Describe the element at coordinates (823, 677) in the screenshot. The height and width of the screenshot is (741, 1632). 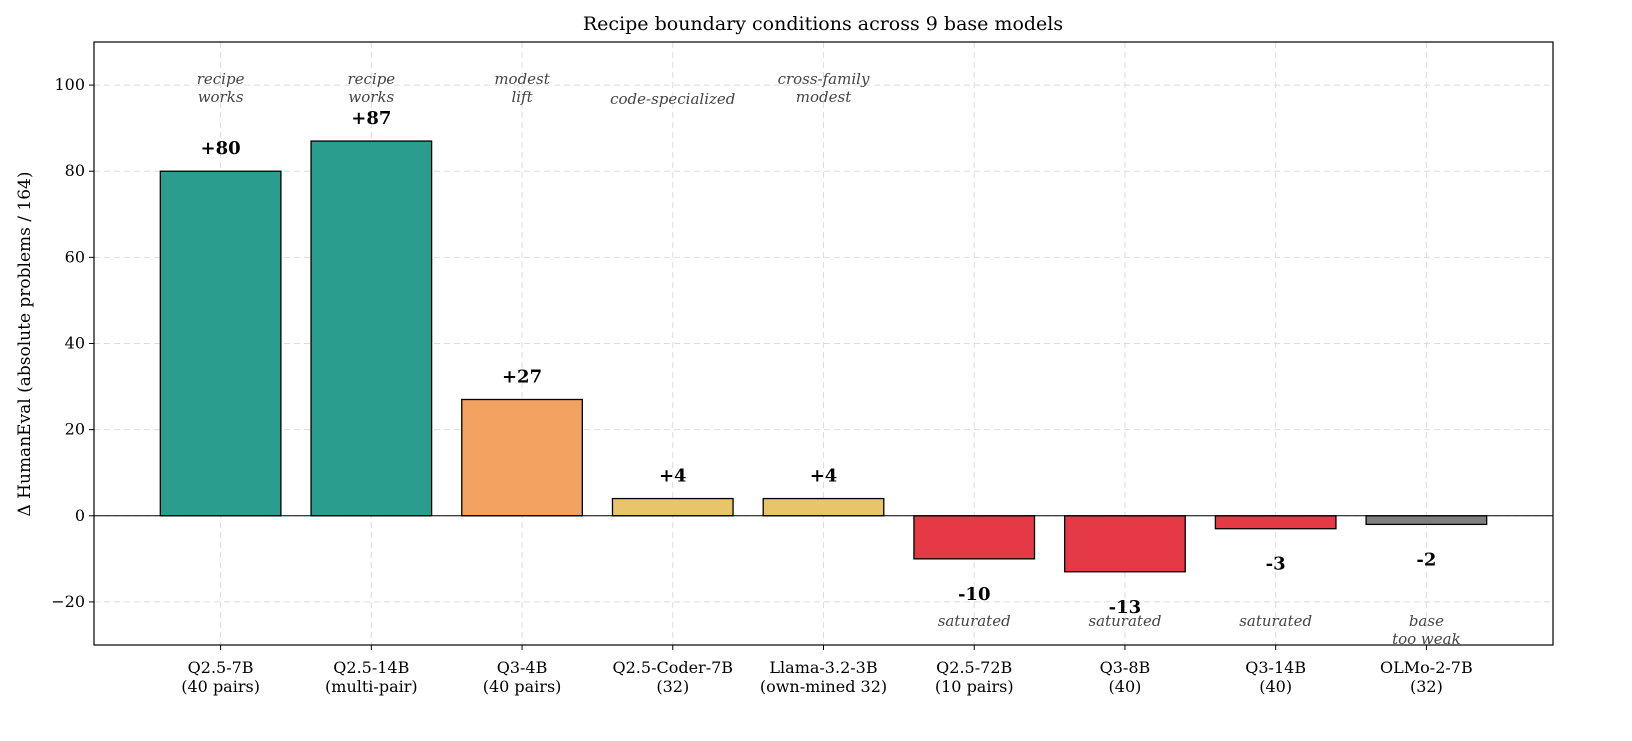
I see `x-tick-label: Llama-3.2-3B (own-mined 32)` at that location.